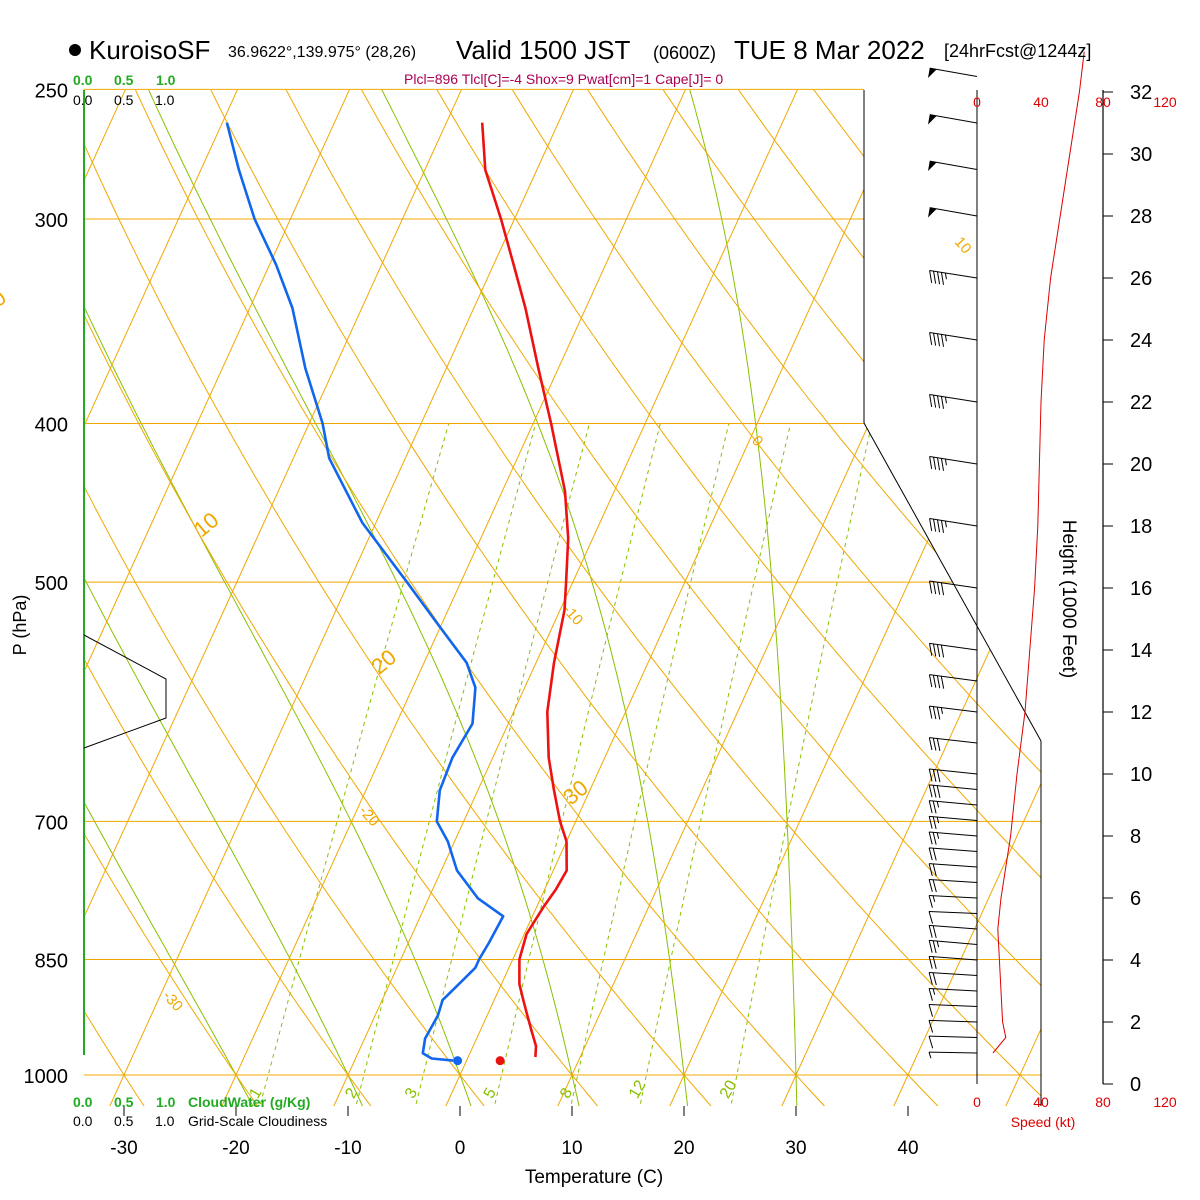  What do you see at coordinates (1068, 599) in the screenshot?
I see `height-axis-label: Height (1000 Feet)` at bounding box center [1068, 599].